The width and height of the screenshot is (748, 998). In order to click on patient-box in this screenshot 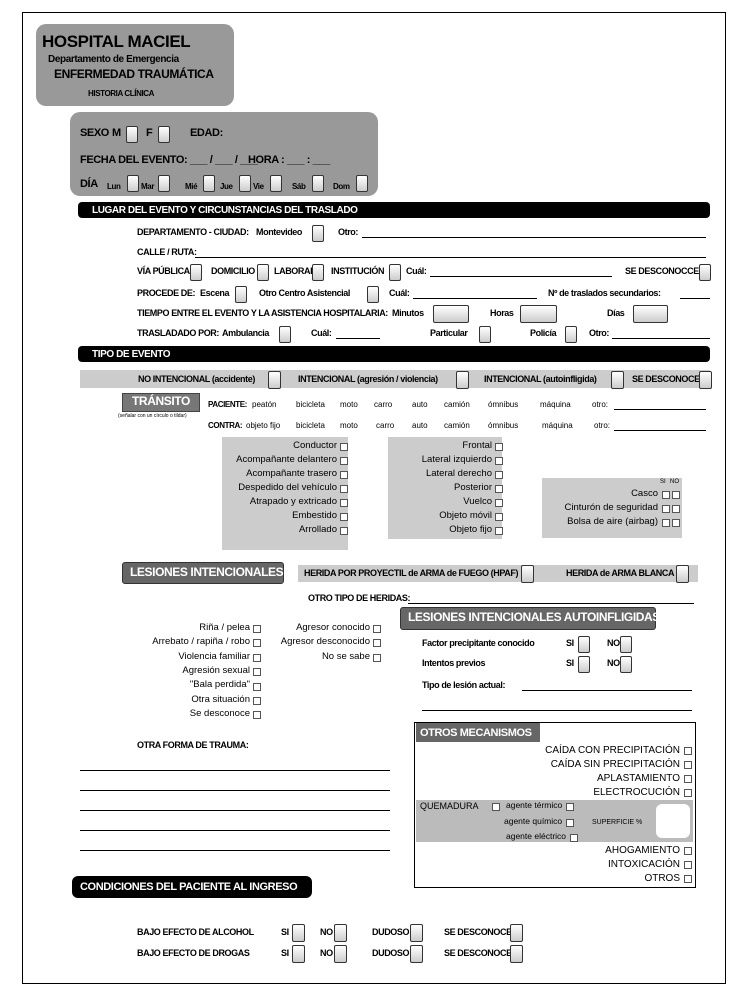, I will do `click(224, 154)`.